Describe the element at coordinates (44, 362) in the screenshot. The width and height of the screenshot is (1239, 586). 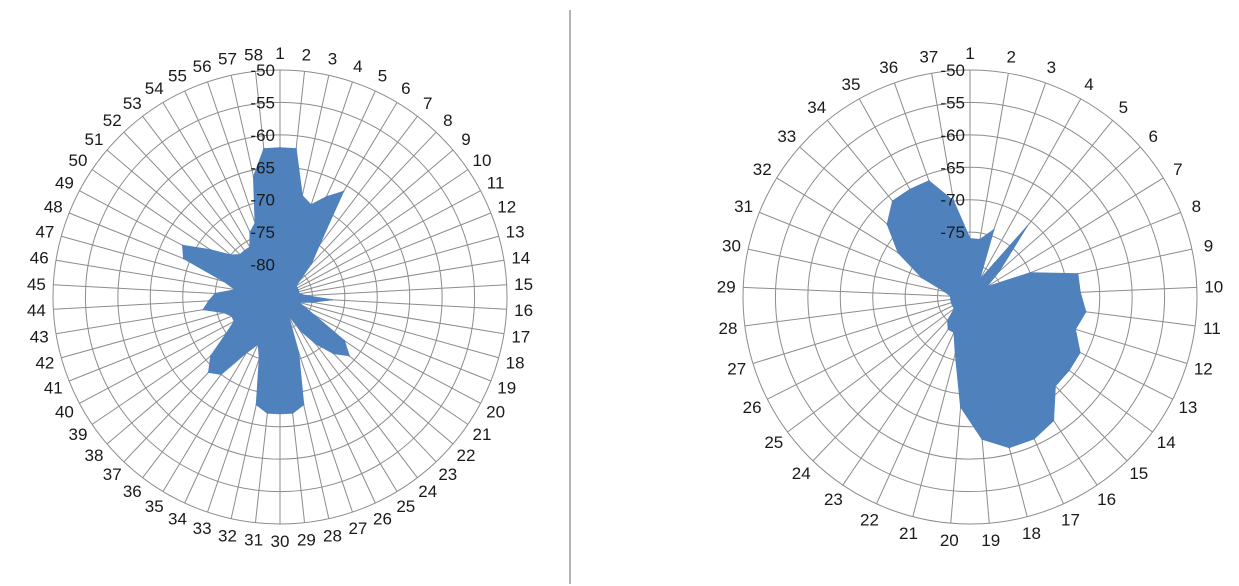
I see `category-label: 42` at that location.